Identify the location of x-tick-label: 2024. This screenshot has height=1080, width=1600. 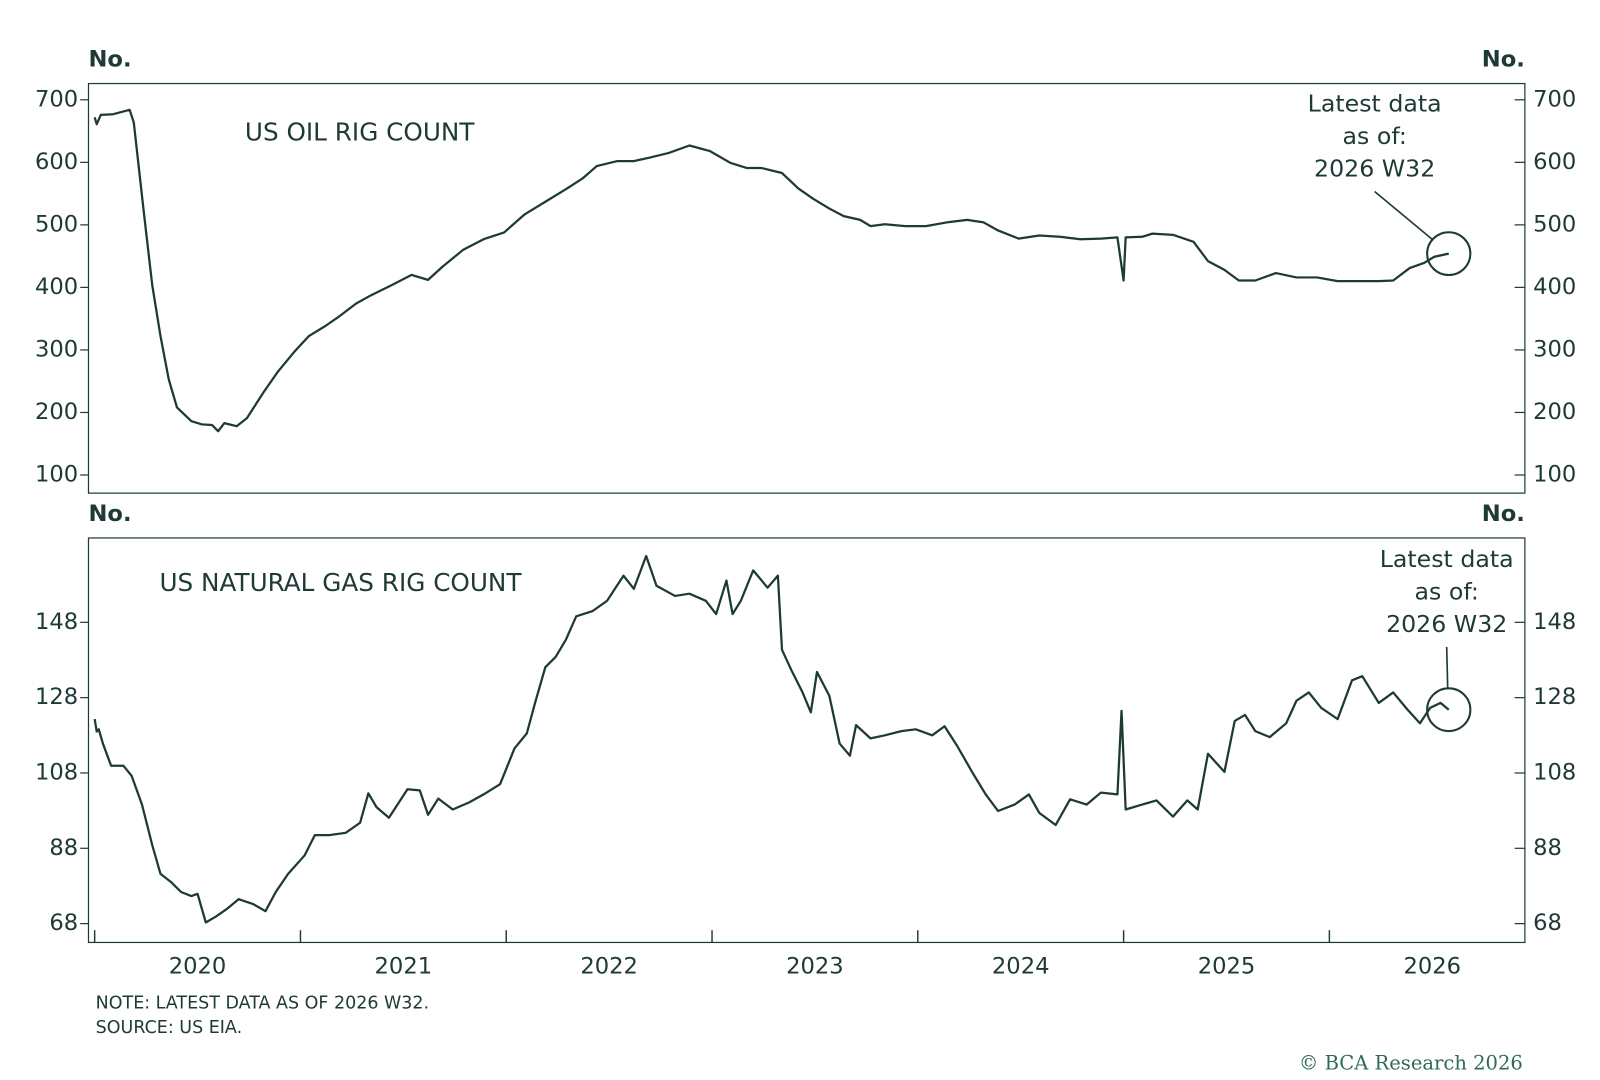
(1021, 966).